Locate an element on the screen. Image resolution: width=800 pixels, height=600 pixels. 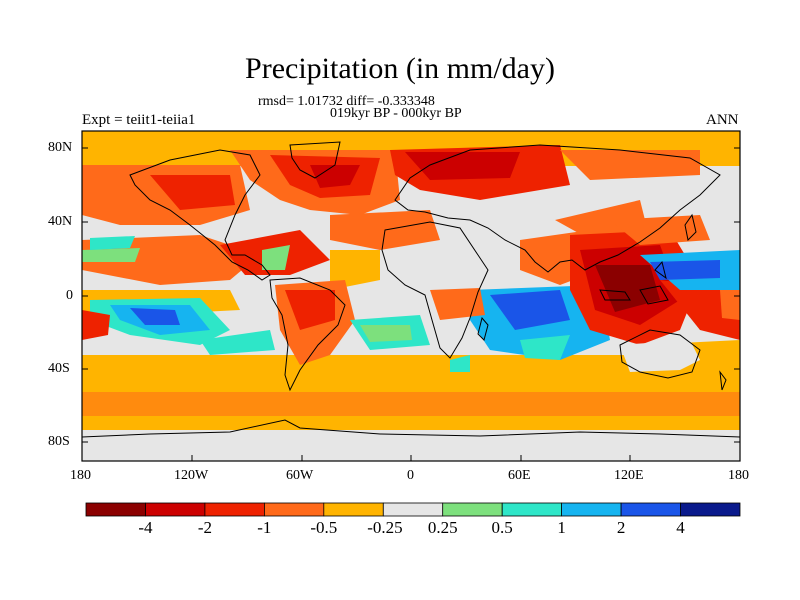
lon-label-60w: 60W is located at coordinates (300, 475).